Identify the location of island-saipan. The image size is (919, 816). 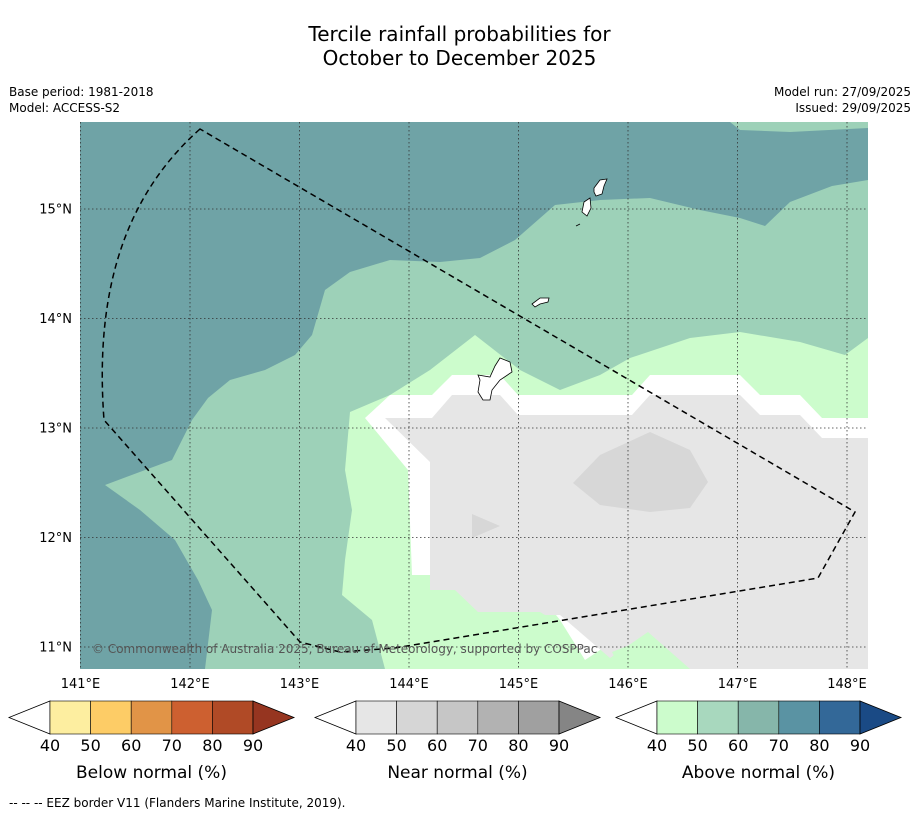
(600, 187).